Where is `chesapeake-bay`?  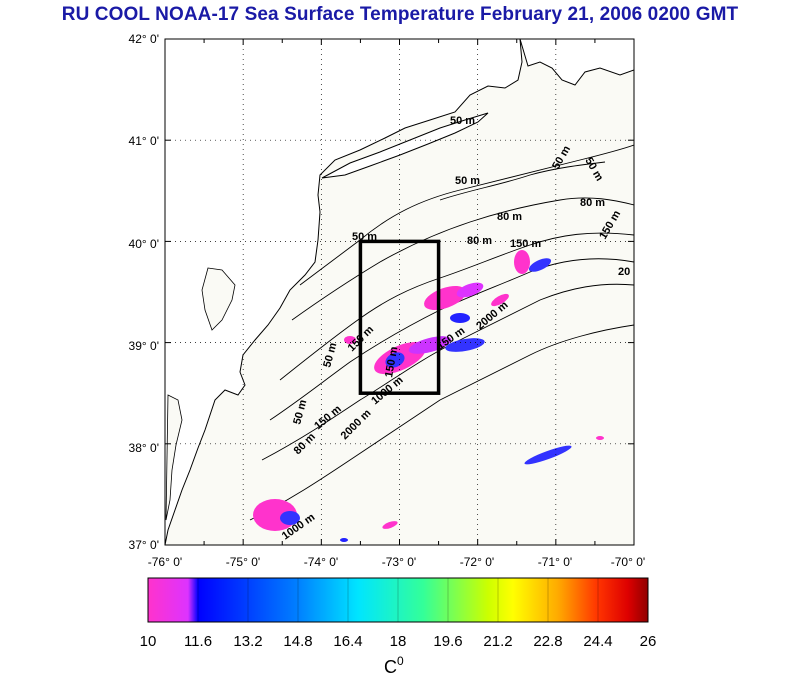 chesapeake-bay is located at coordinates (174, 457).